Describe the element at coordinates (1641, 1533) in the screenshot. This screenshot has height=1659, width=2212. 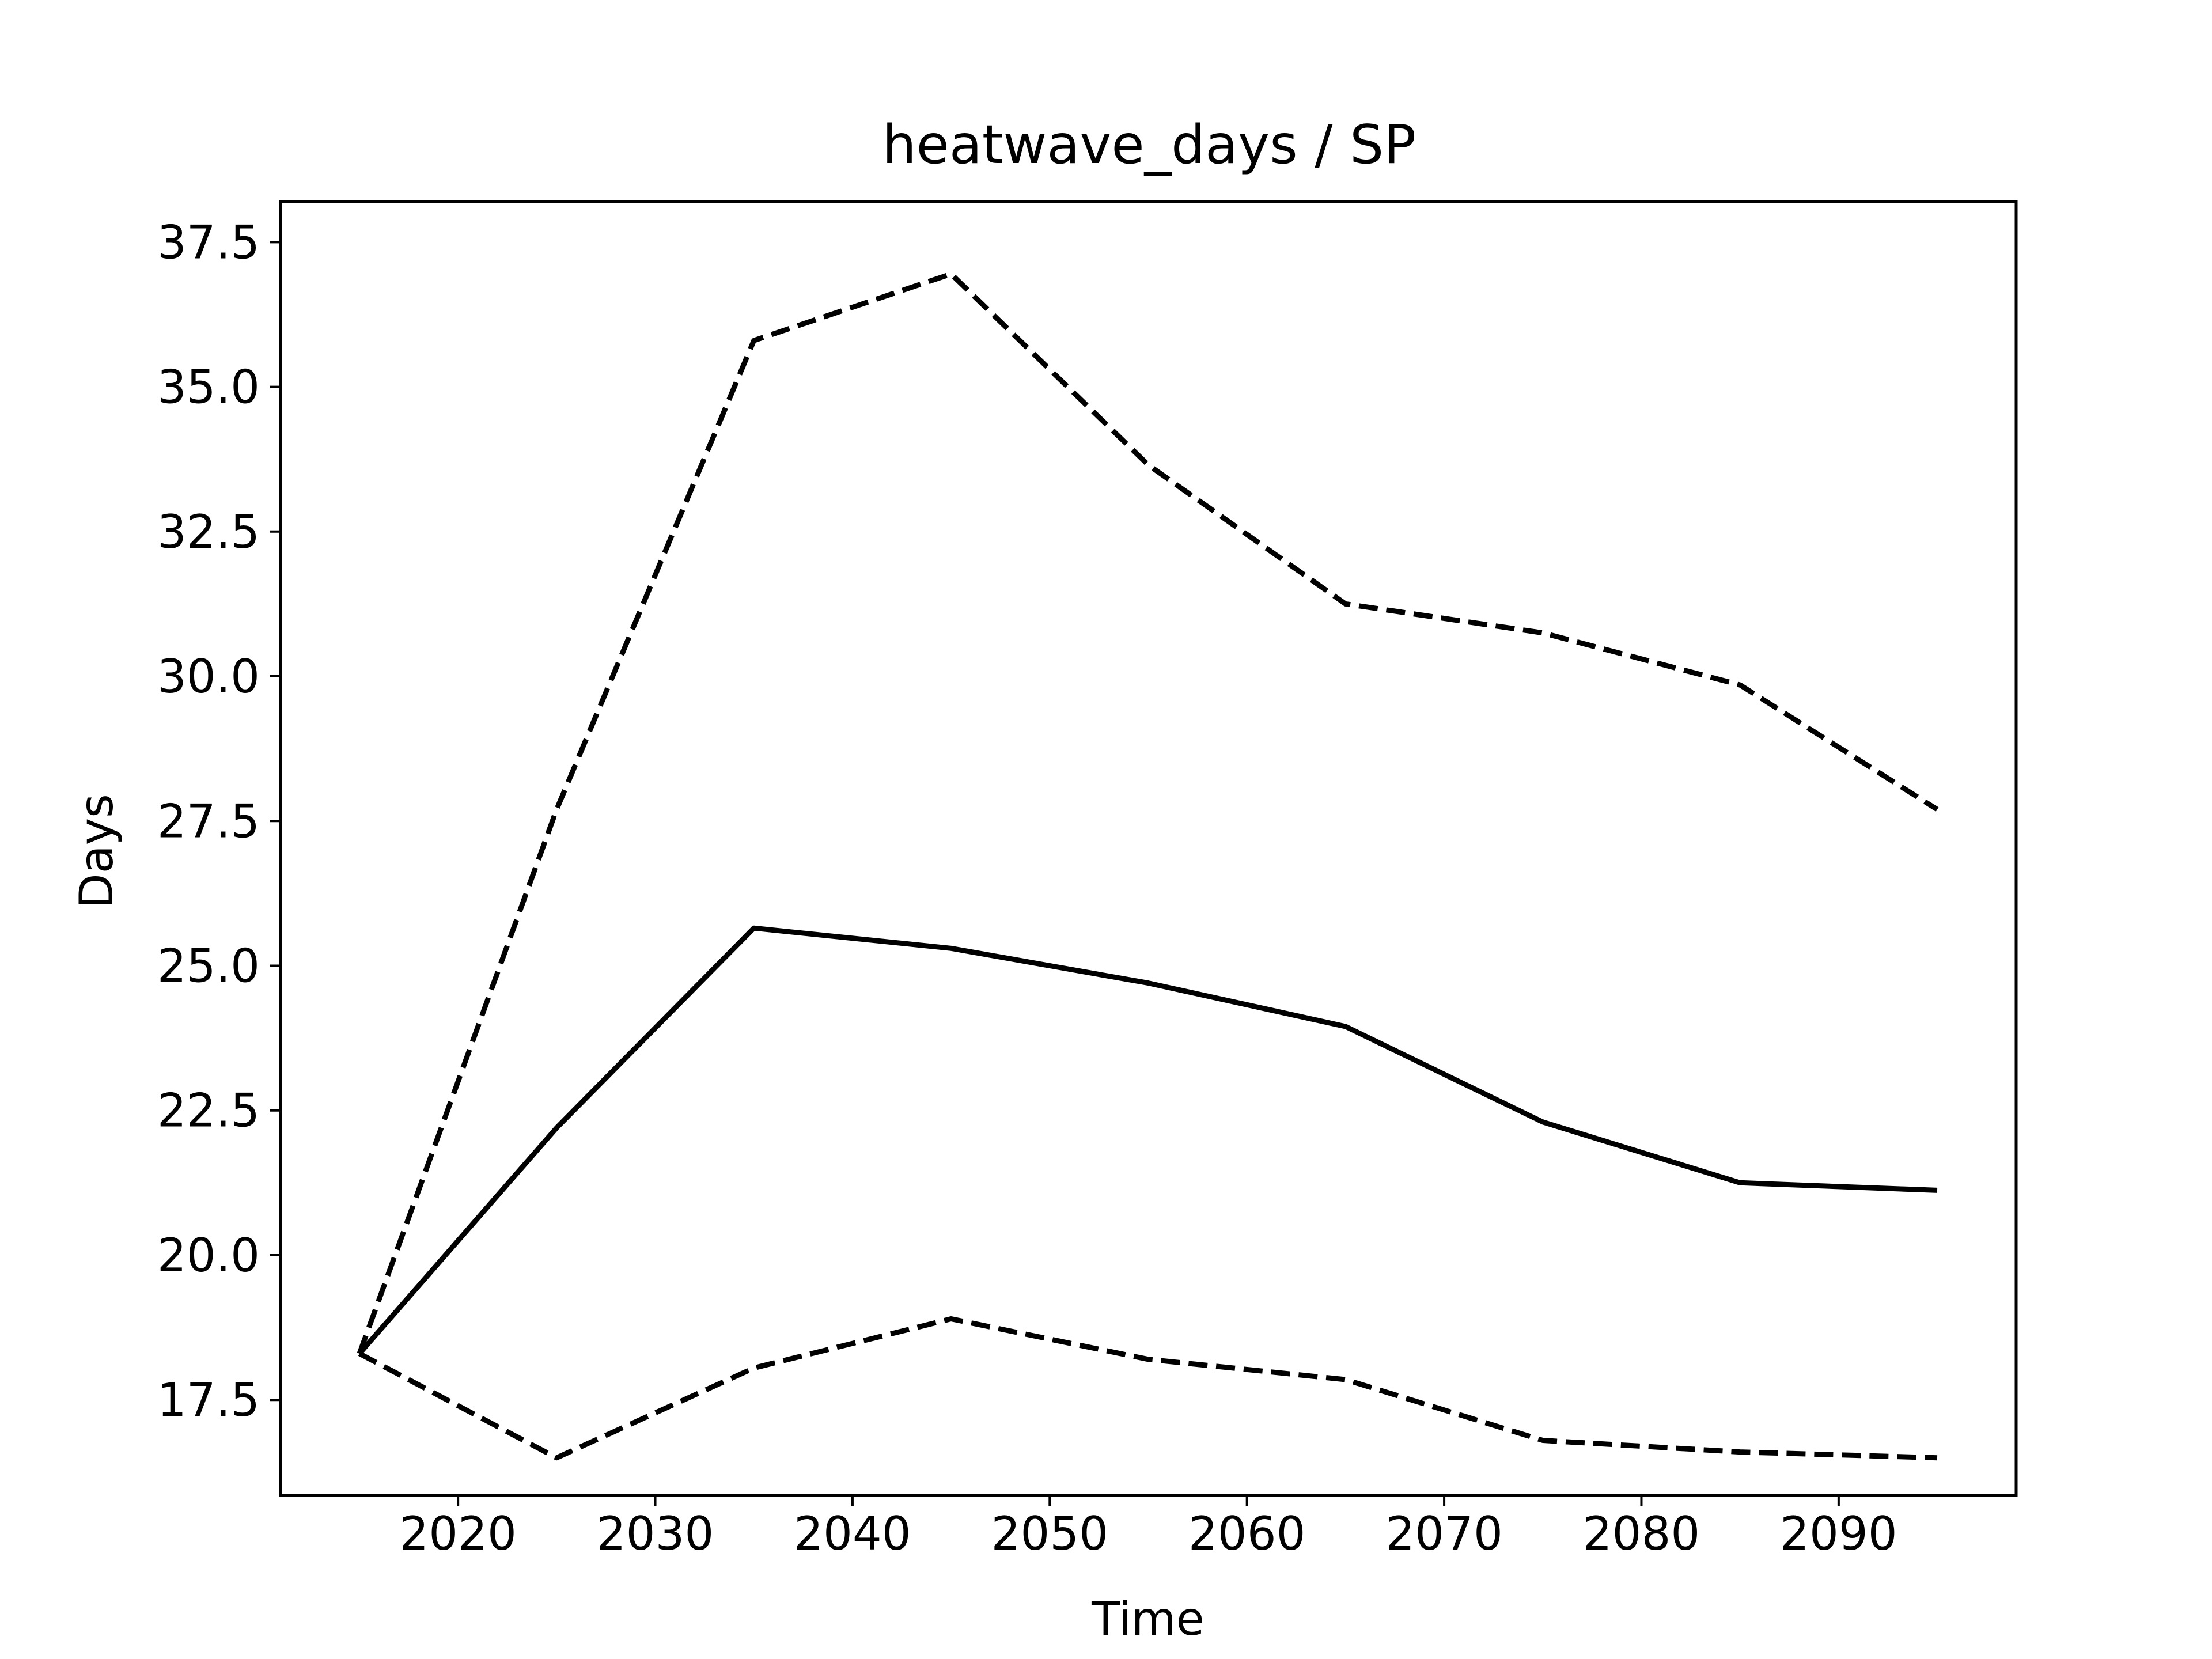
I see `x-tick-label: 2080` at that location.